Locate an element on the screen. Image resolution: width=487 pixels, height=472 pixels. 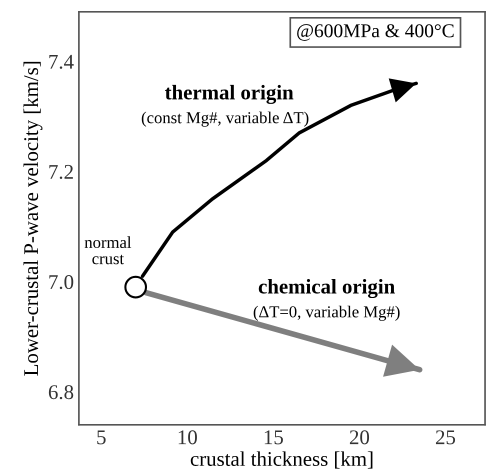
x-tick-label: 10 is located at coordinates (187, 437).